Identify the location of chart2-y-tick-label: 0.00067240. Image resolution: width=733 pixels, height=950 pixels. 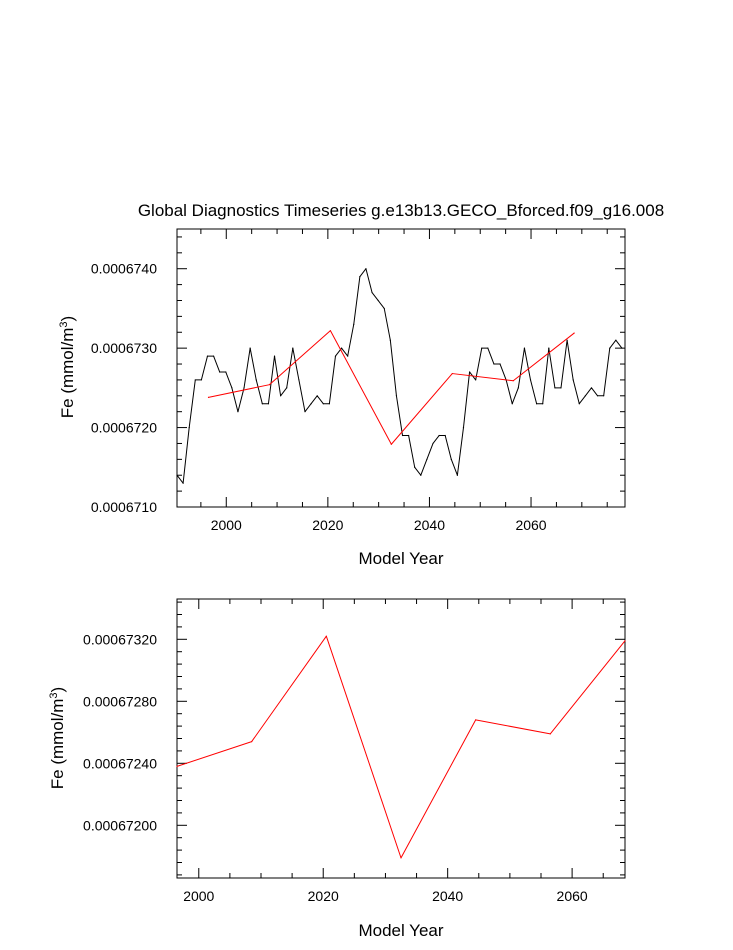
(120, 763).